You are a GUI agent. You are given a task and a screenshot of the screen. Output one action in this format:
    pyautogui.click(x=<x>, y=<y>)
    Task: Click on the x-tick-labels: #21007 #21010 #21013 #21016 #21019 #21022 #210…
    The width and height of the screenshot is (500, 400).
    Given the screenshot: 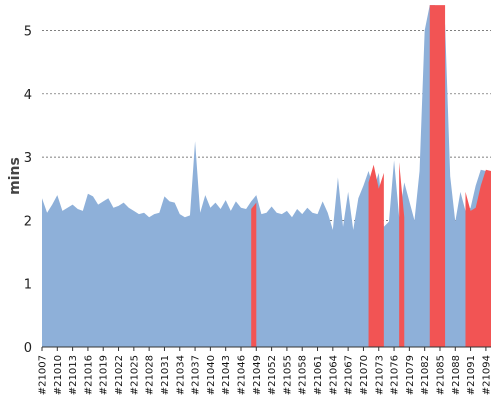 What is the action you would take?
    pyautogui.click(x=265, y=371)
    